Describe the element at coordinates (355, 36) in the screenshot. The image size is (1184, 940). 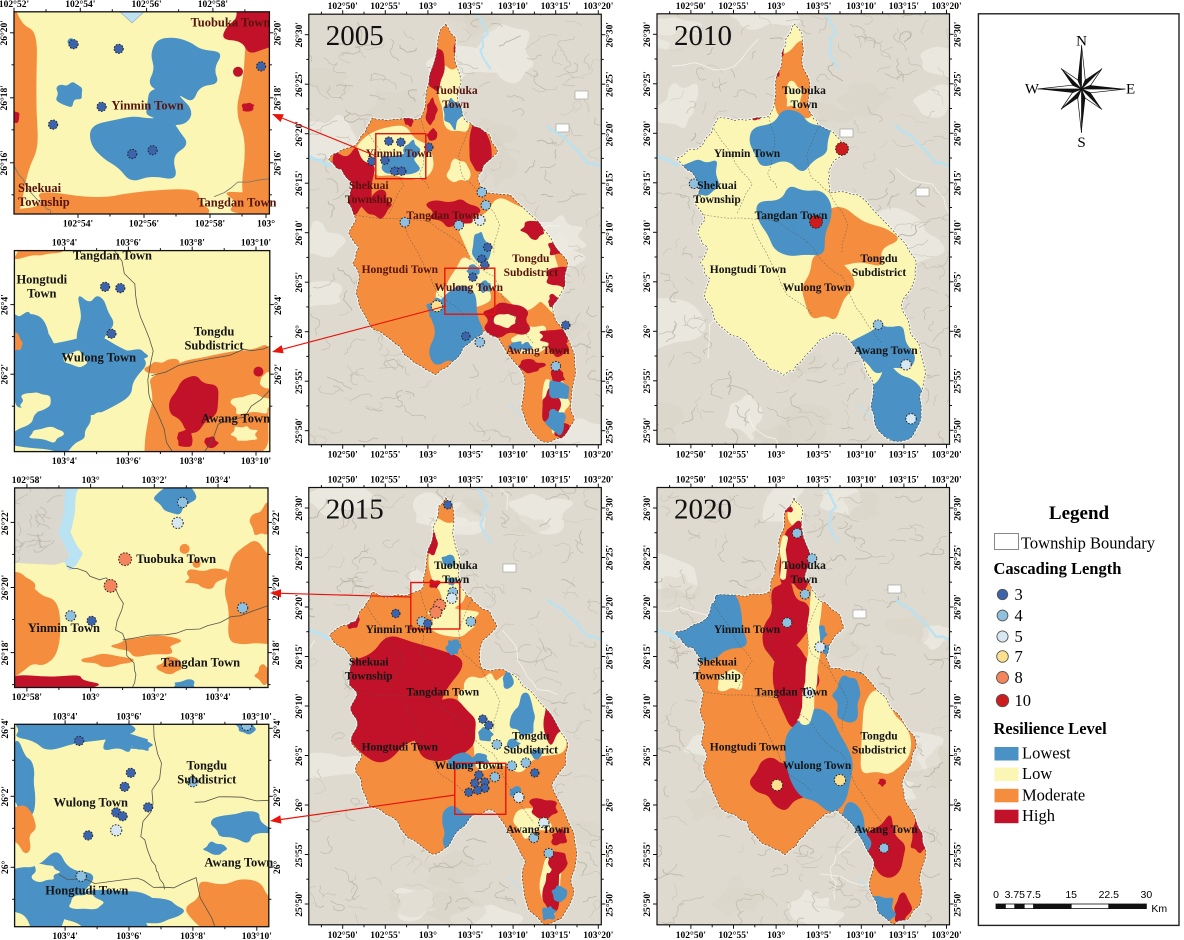
I see `svg-text: 2005` at that location.